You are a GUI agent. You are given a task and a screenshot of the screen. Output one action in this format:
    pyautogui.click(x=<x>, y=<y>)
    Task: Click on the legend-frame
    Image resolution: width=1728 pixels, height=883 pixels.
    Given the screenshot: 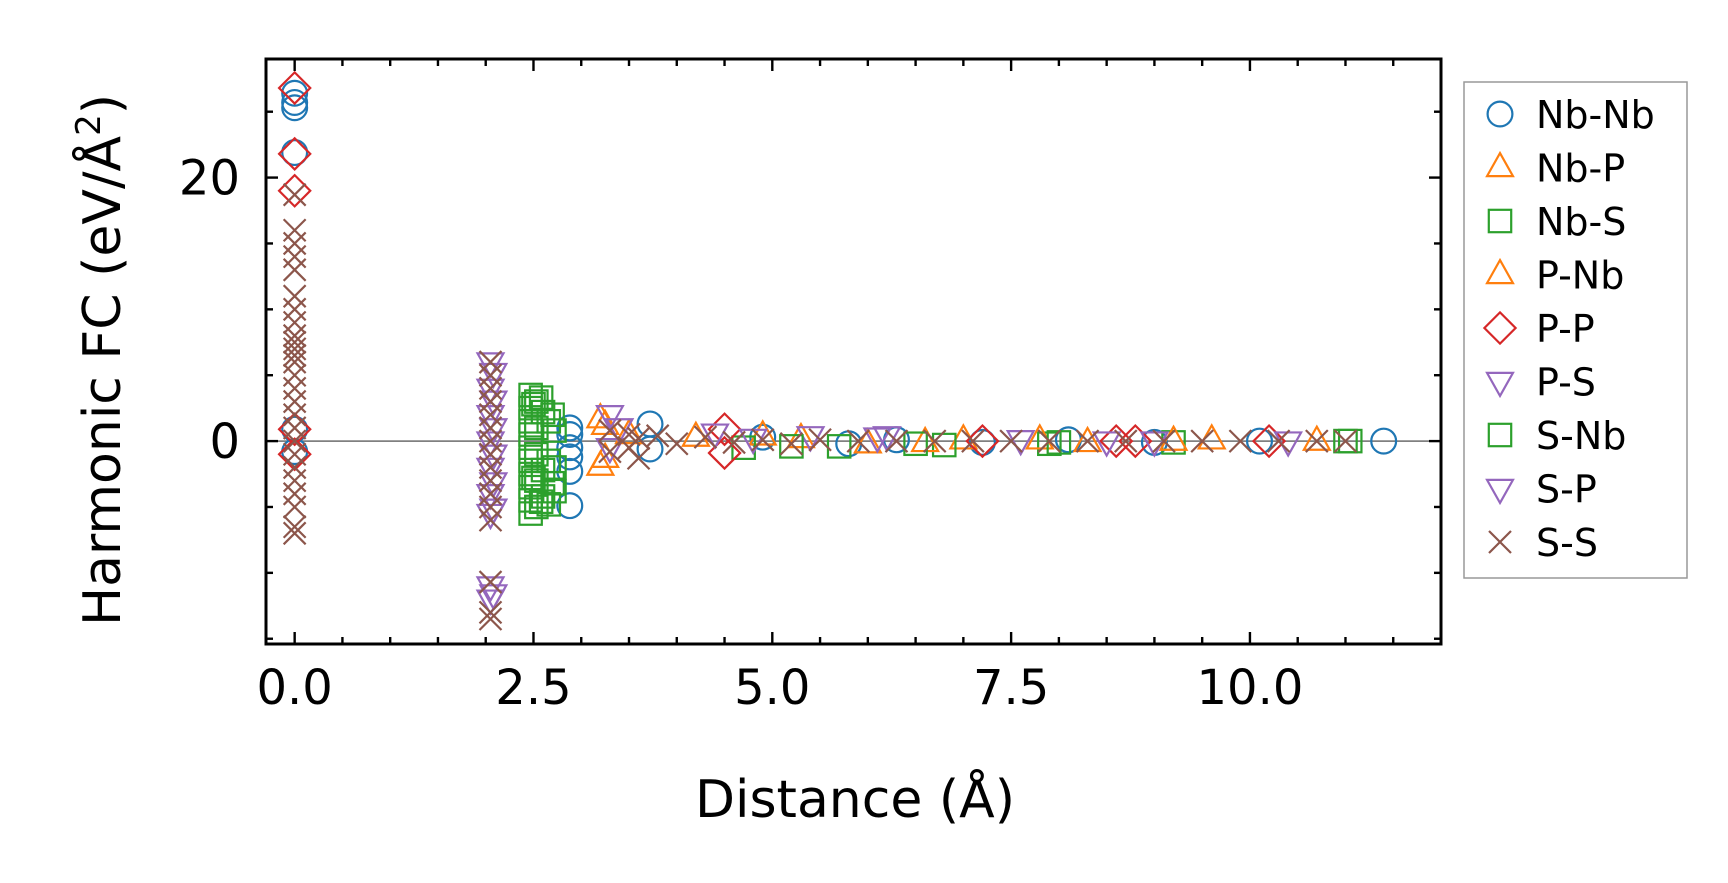 What is the action you would take?
    pyautogui.click(x=1575, y=330)
    